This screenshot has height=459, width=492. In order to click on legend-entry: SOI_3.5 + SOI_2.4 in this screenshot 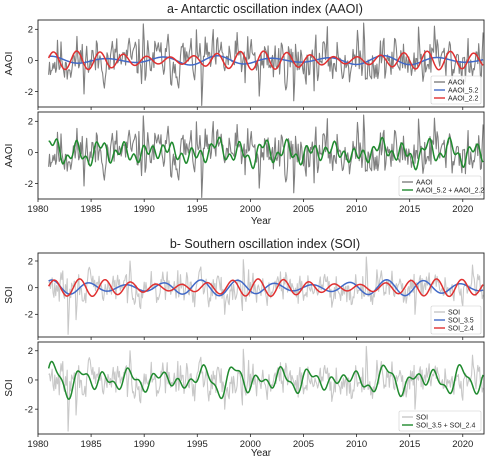, I will do `click(445, 425)`.